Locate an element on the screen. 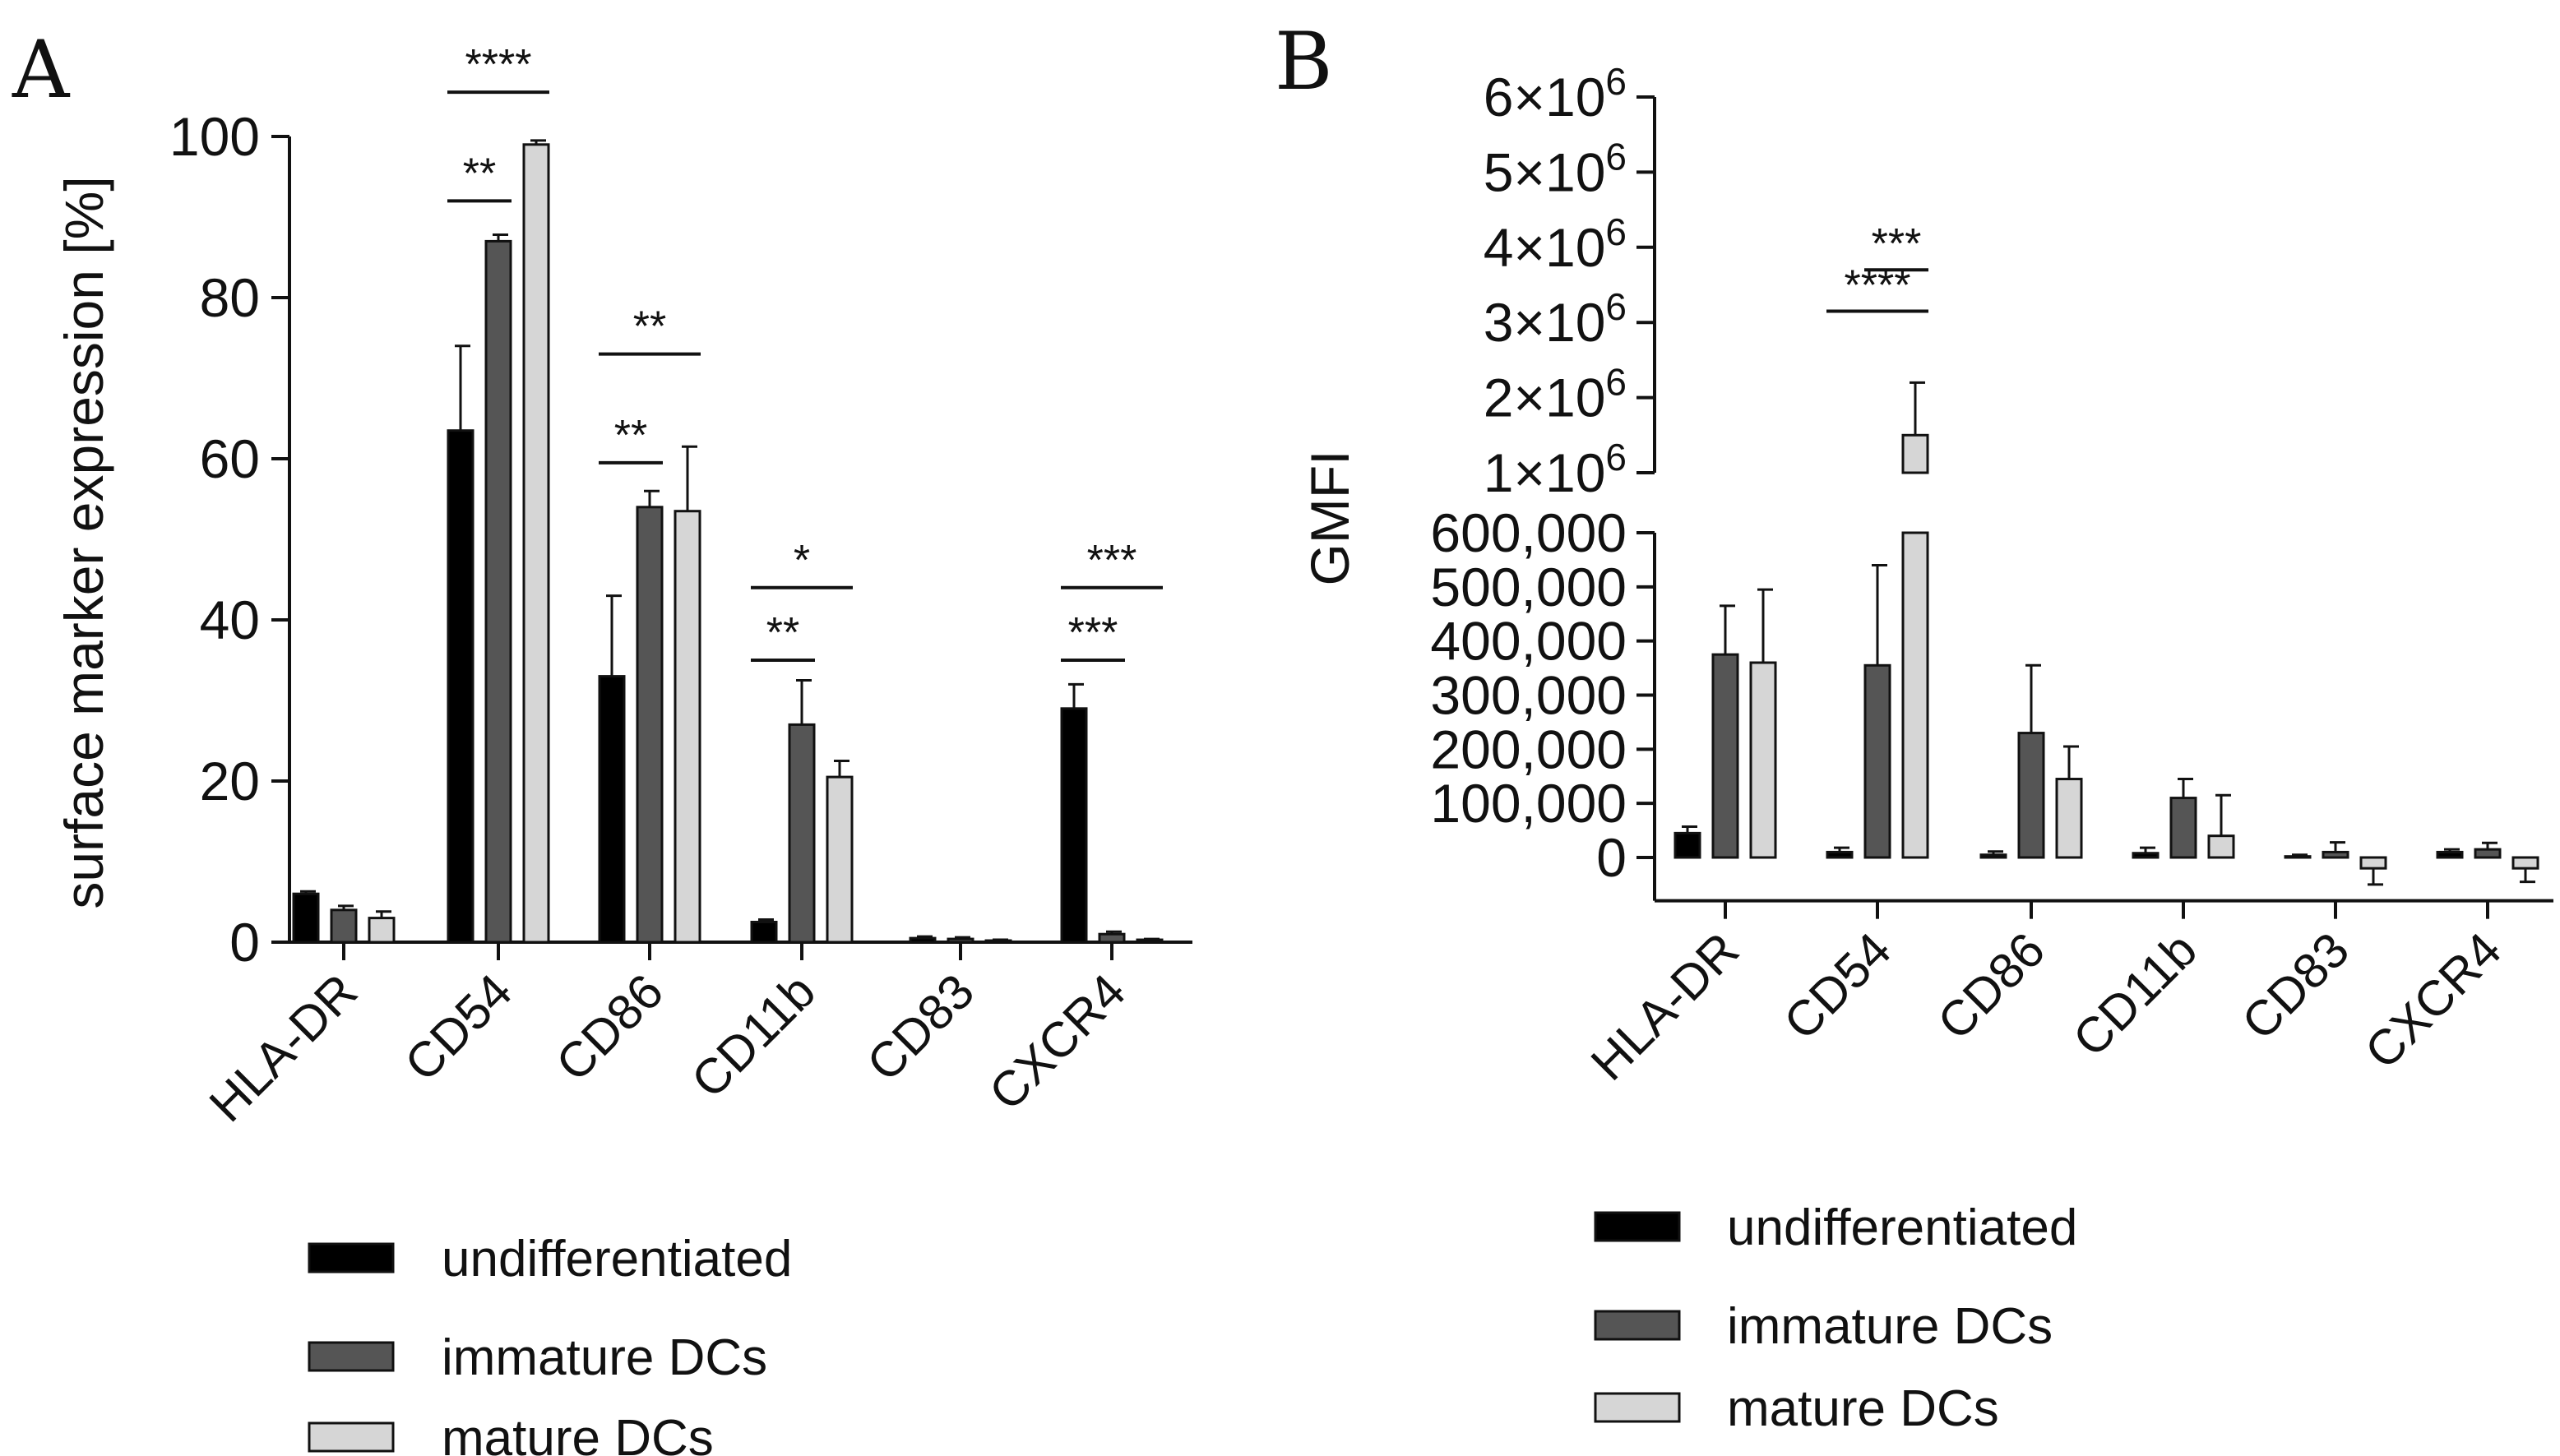 This screenshot has width=2560, height=1456. y-tick-label: 5×10⁶ is located at coordinates (1555, 168).